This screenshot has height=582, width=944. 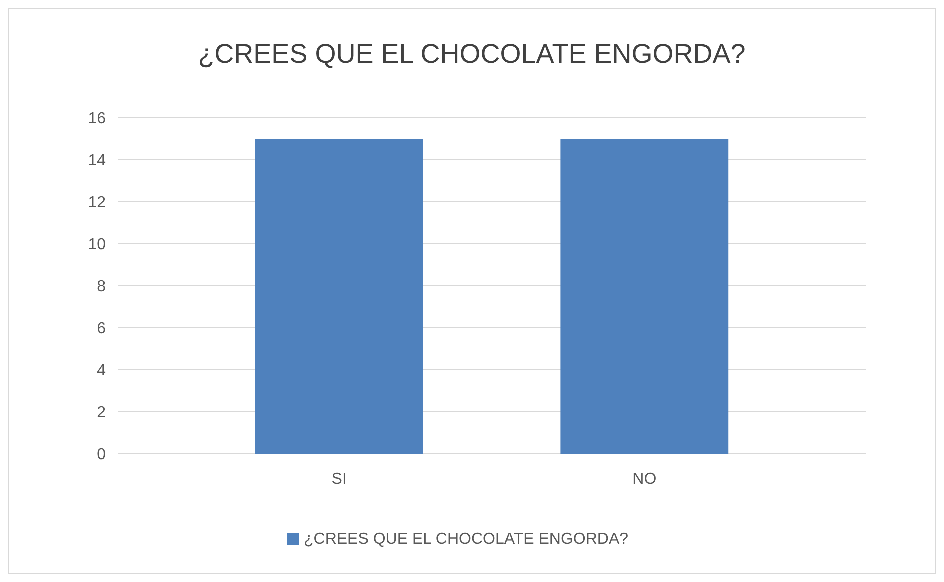 What do you see at coordinates (97, 245) in the screenshot?
I see `y-tick-label: 10` at bounding box center [97, 245].